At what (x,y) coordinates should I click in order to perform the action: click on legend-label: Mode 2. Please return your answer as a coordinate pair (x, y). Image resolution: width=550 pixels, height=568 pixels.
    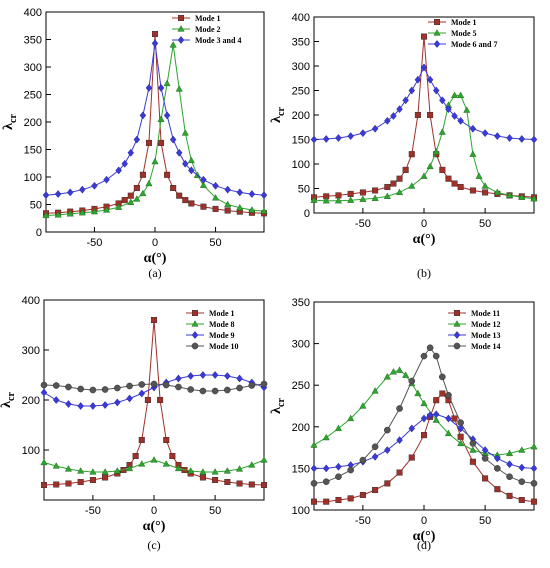
    Looking at the image, I should click on (208, 29).